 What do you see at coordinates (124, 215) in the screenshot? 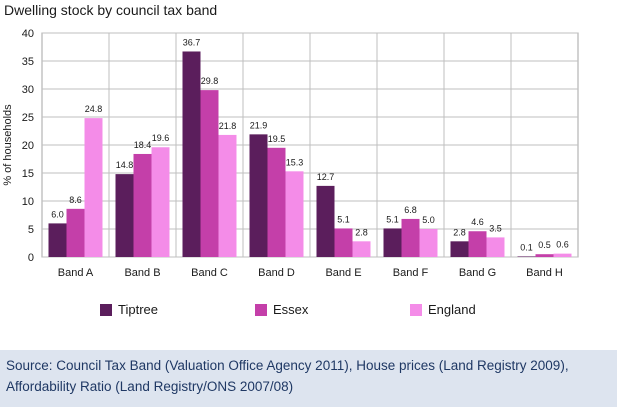
I see `bar-tiptree-band-b` at bounding box center [124, 215].